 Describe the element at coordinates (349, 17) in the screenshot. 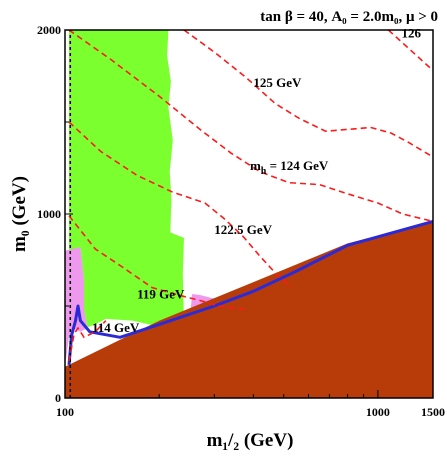

I see `chart-title: tan β = 40, A₀ = 2.0m₀, μ > 0` at that location.